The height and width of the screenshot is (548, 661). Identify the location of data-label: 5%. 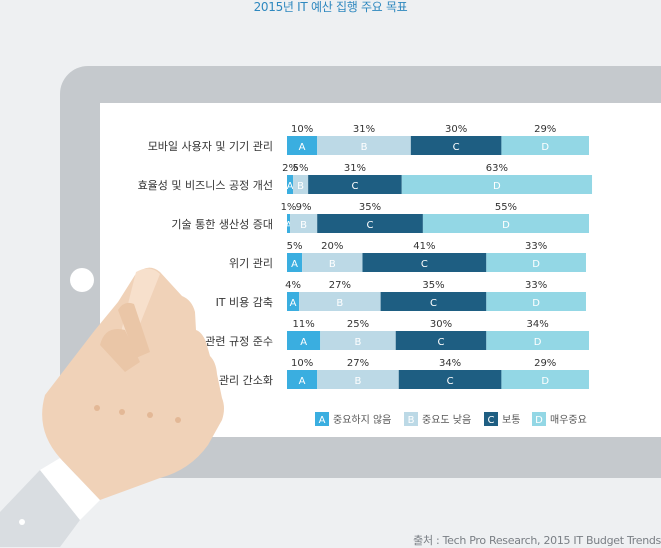
(301, 168).